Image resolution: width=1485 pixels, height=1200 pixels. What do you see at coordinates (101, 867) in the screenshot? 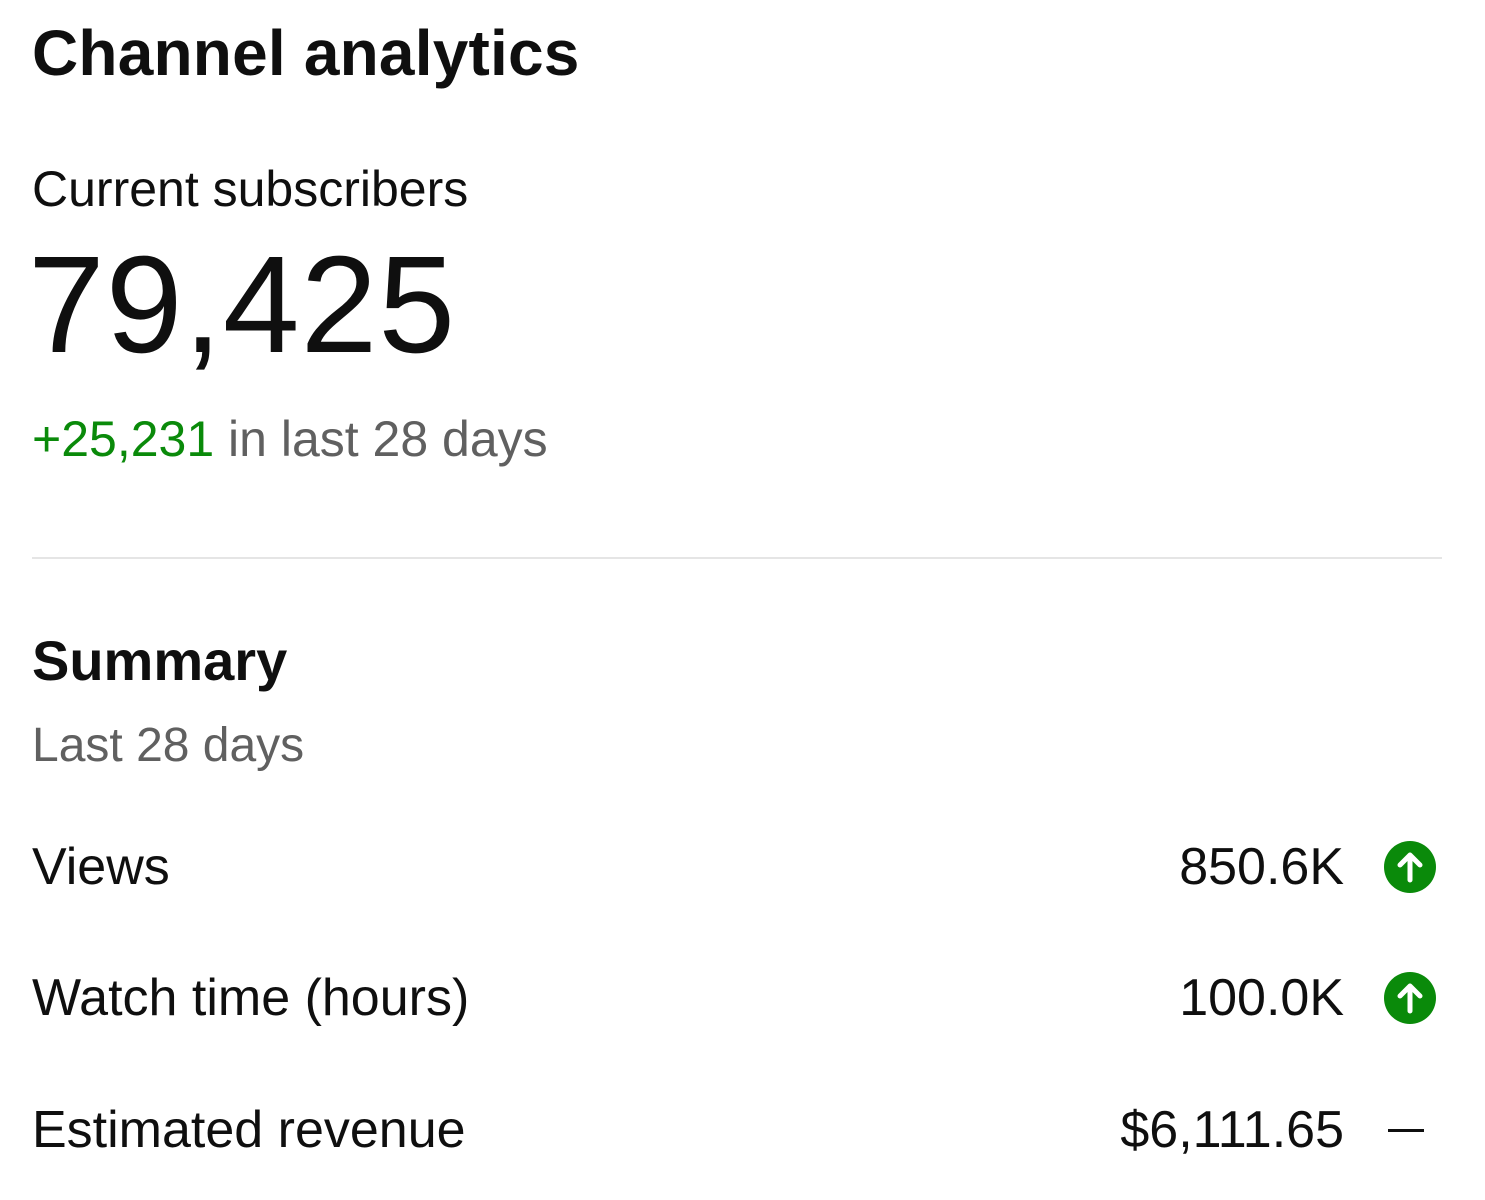
I see `metric-label: Views` at bounding box center [101, 867].